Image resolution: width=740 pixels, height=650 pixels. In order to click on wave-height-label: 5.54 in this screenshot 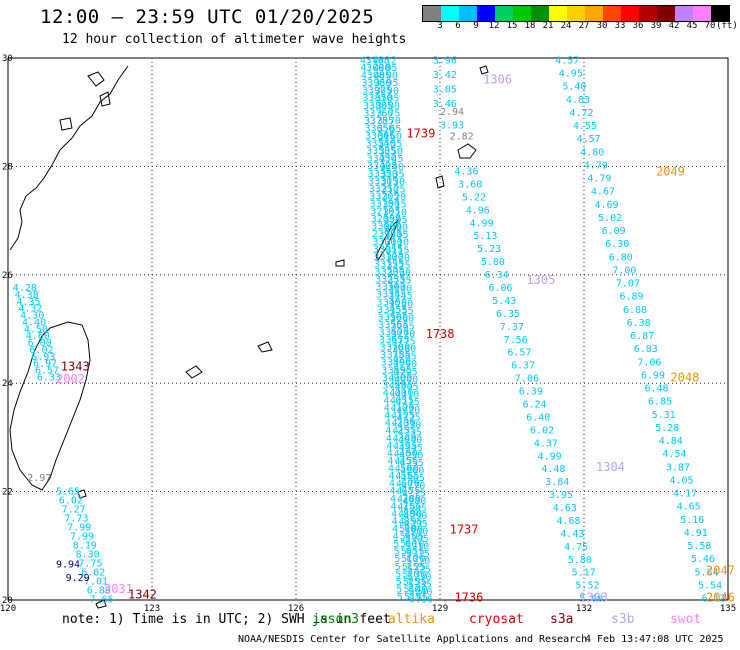, I will do `click(710, 585)`.